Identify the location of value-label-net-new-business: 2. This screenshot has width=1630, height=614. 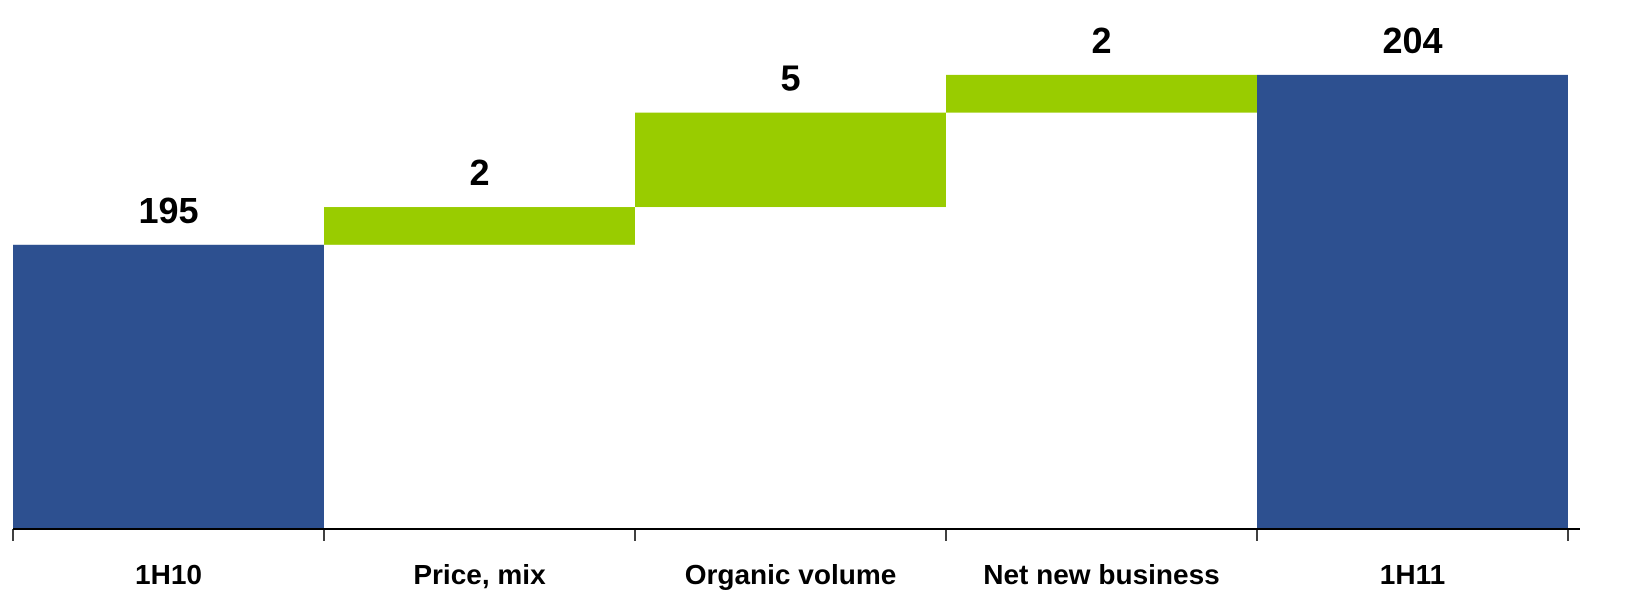
(1101, 40).